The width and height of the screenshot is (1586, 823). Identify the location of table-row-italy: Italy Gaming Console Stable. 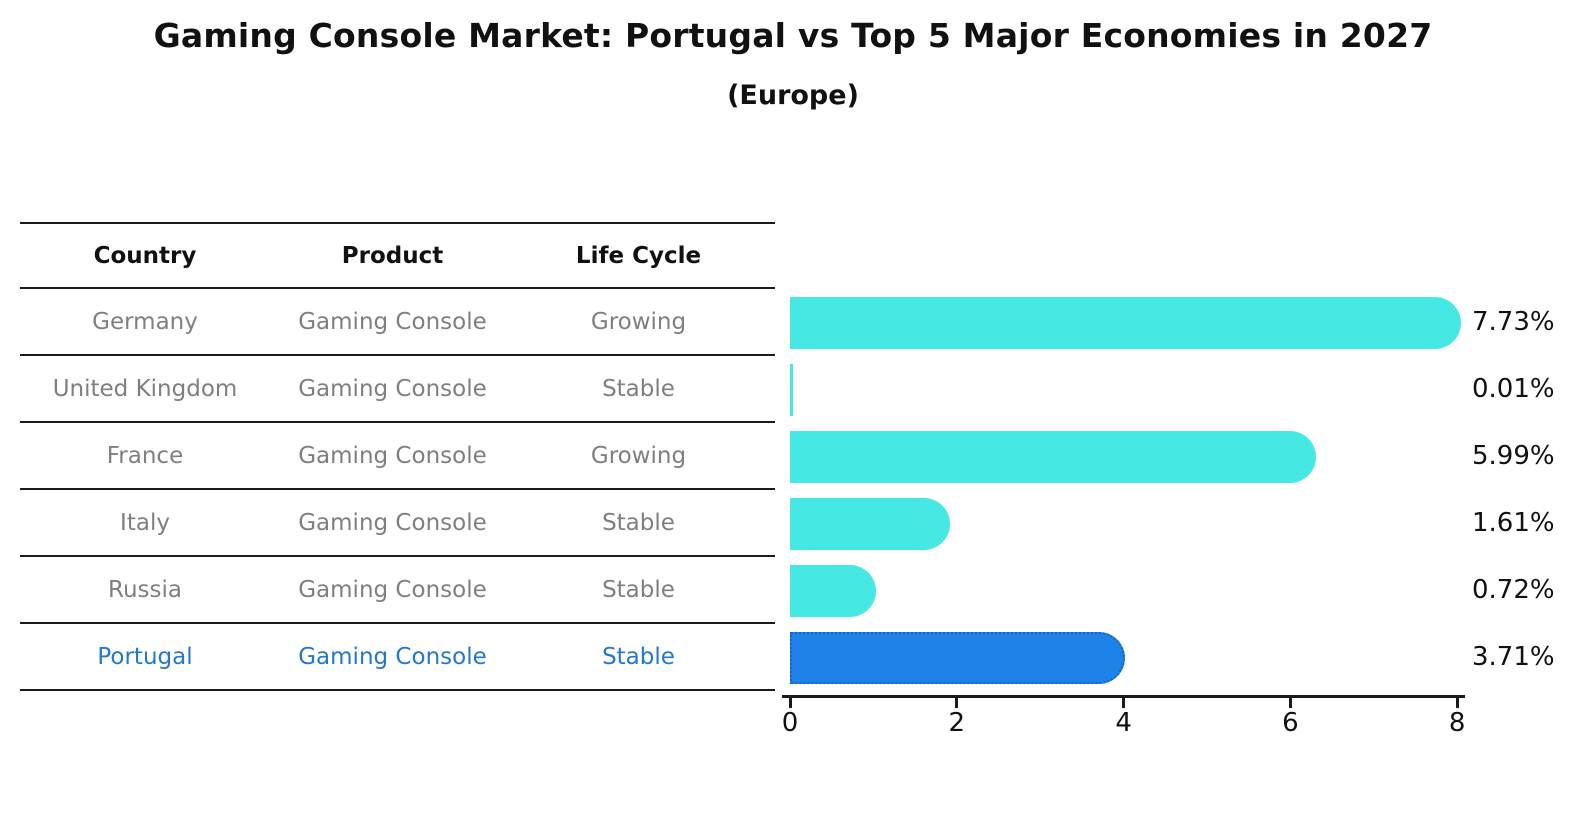
(397, 523).